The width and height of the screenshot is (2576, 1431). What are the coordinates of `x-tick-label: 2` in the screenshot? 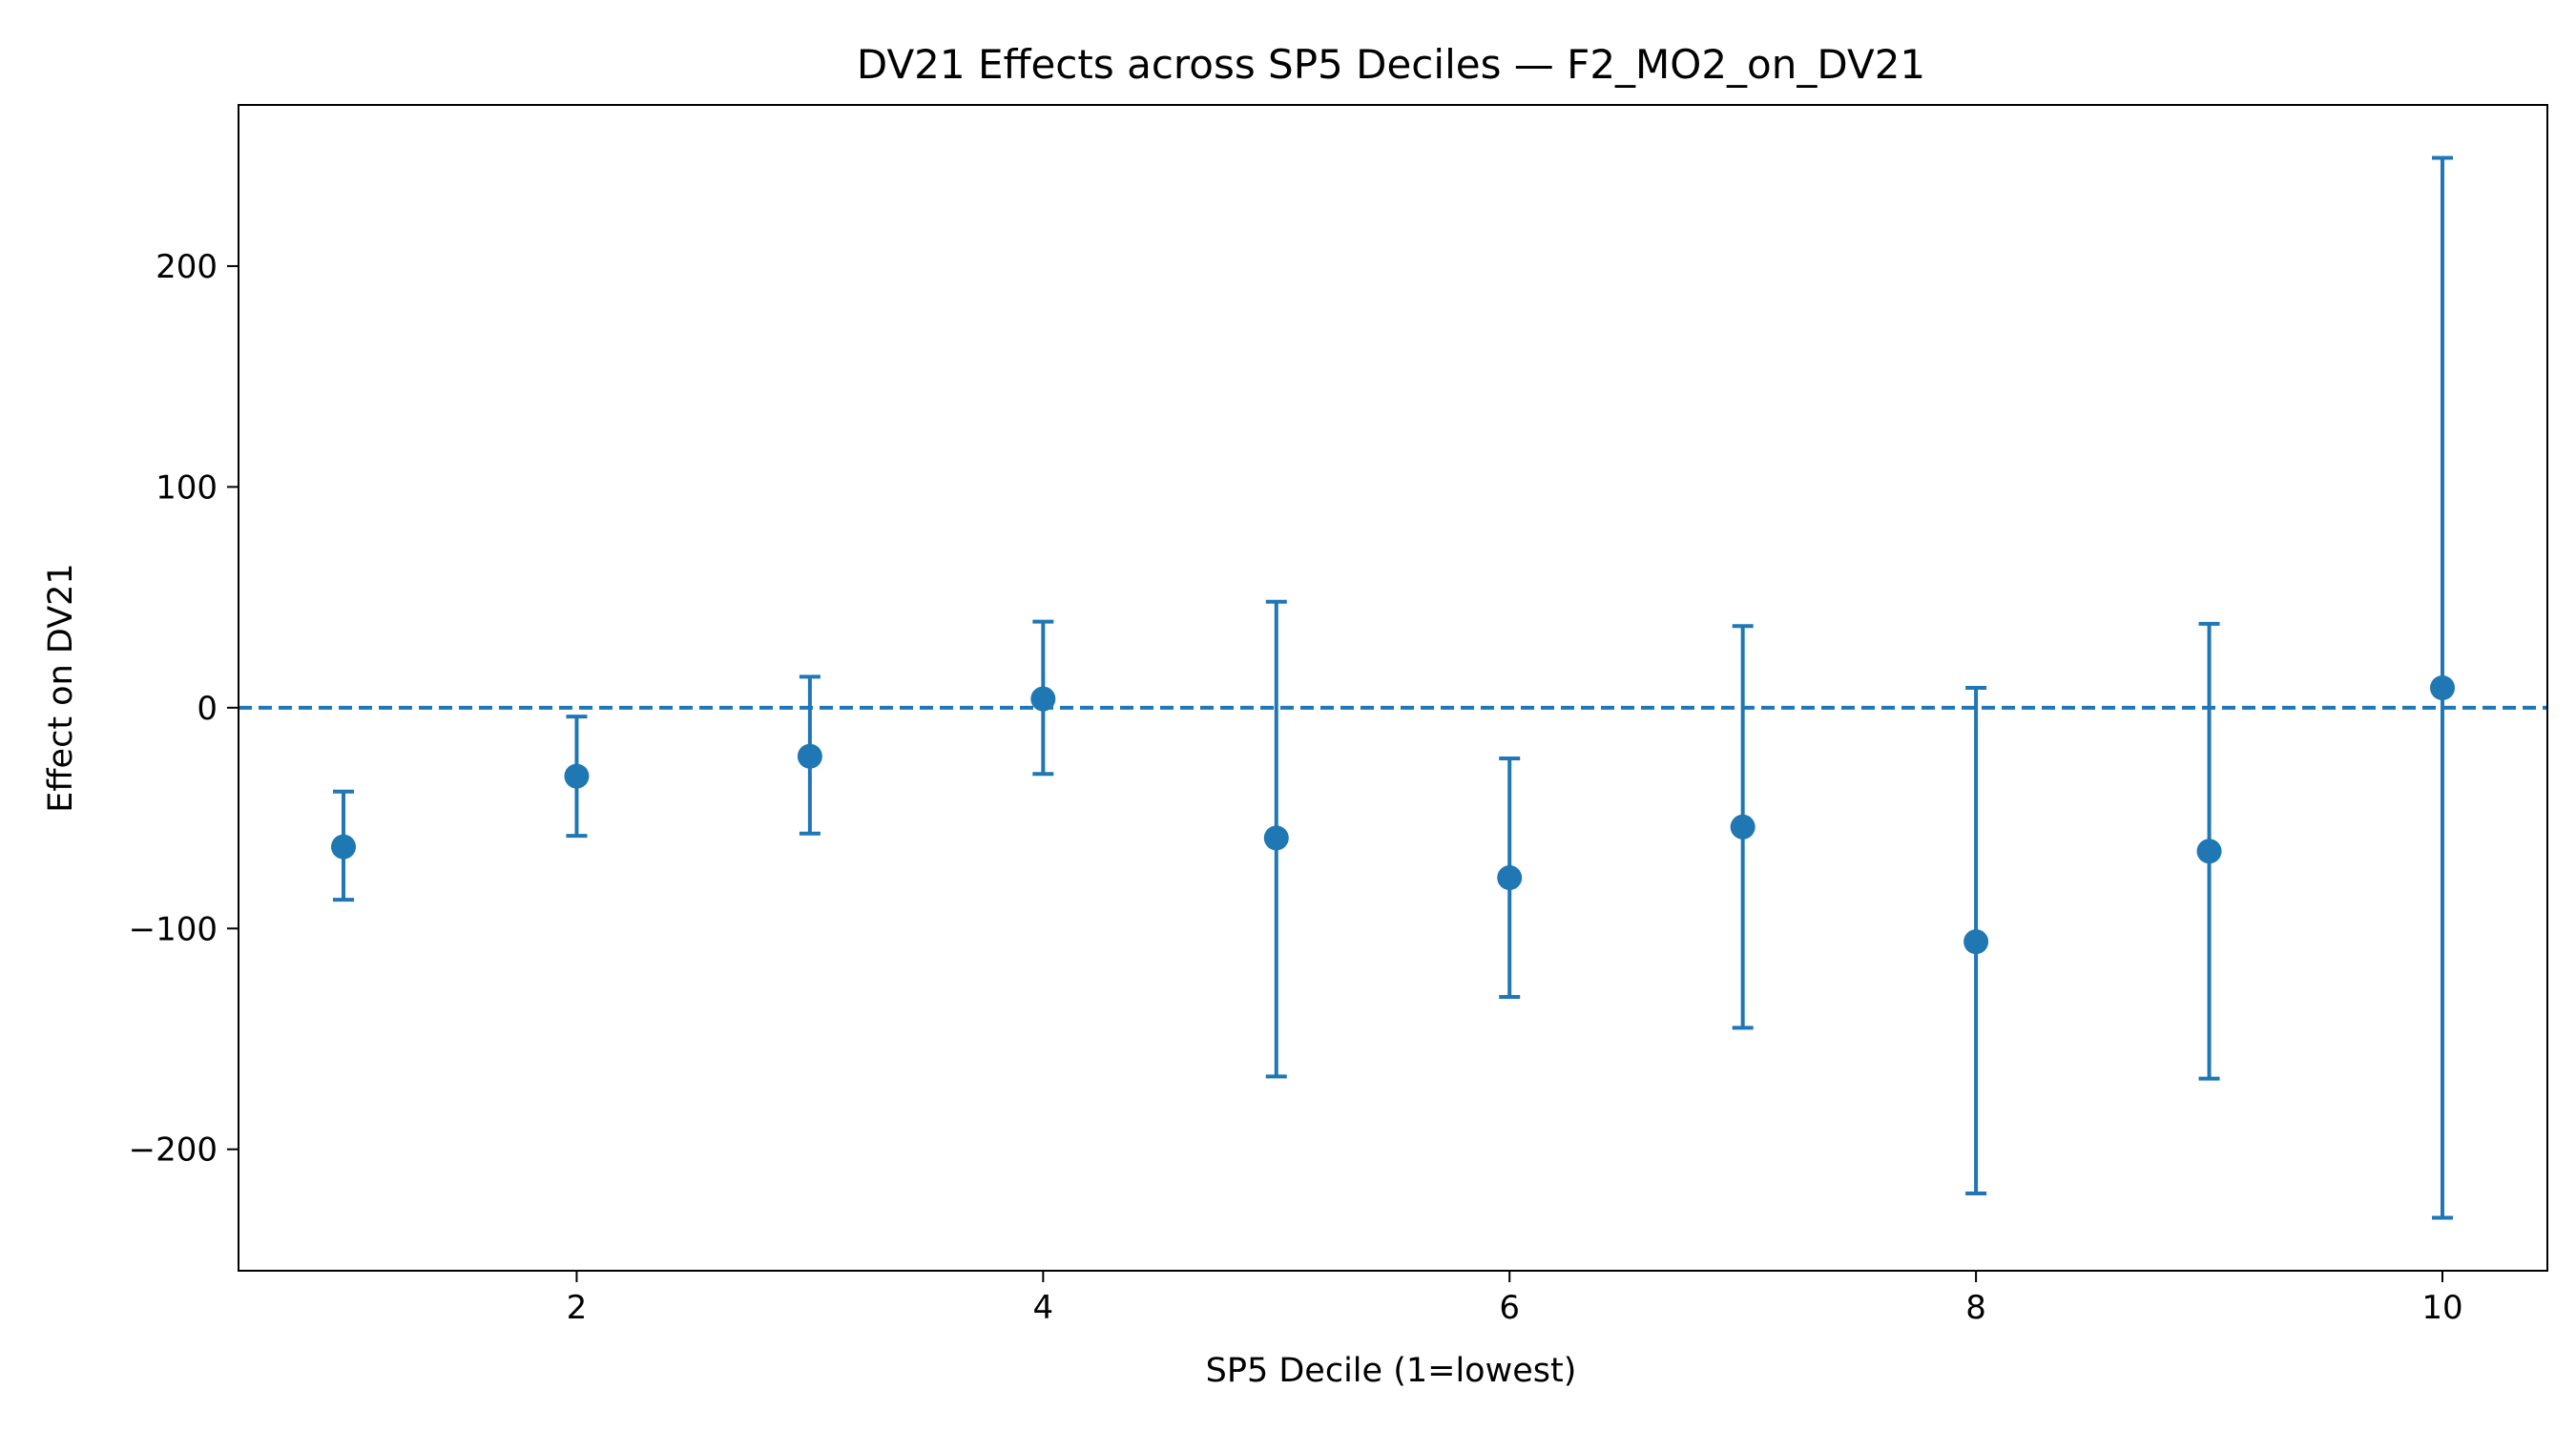 It's located at (577, 1308).